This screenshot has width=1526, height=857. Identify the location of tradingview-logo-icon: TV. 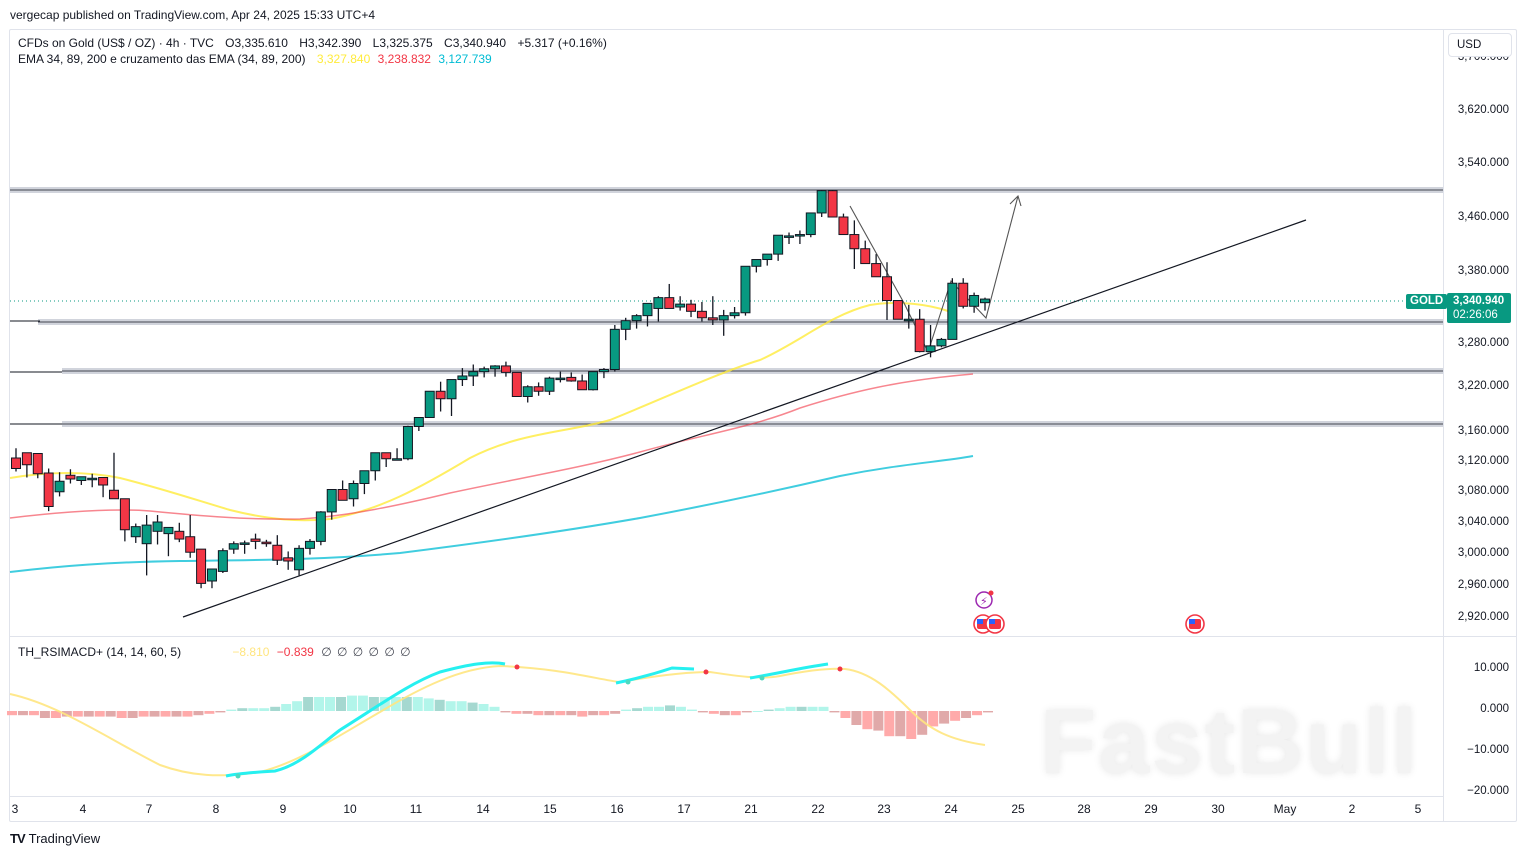
(18, 838).